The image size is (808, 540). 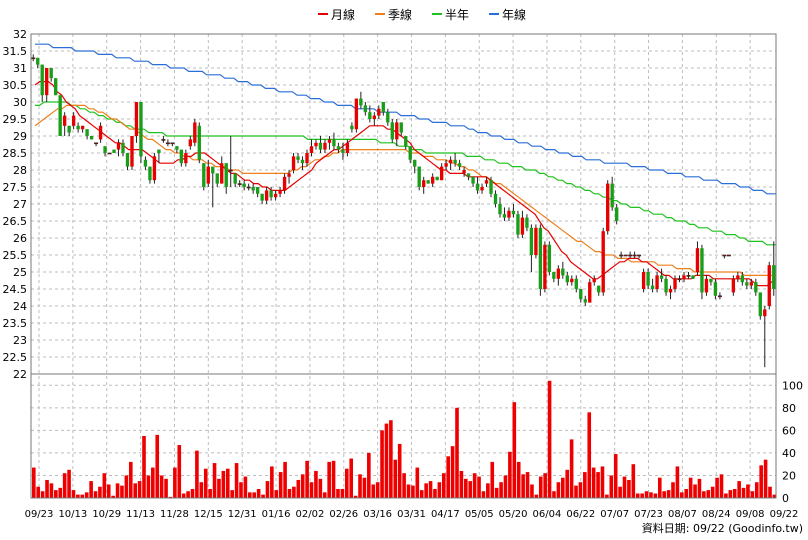 What do you see at coordinates (422, 14) in the screenshot?
I see `chart-legend: 月線 季線 半年 年線` at bounding box center [422, 14].